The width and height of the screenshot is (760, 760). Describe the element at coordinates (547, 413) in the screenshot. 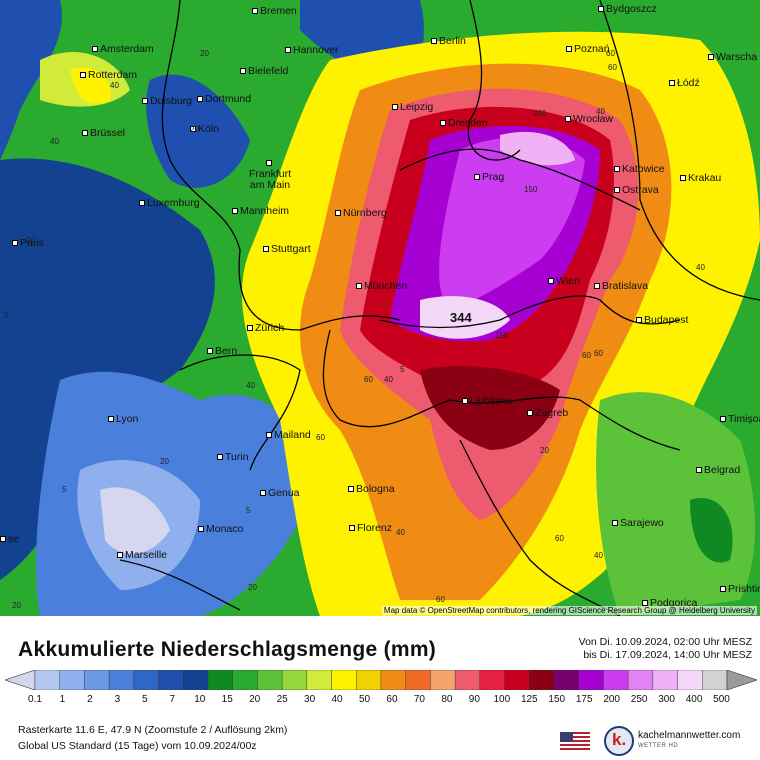

I see `city-label: Zagreb` at that location.